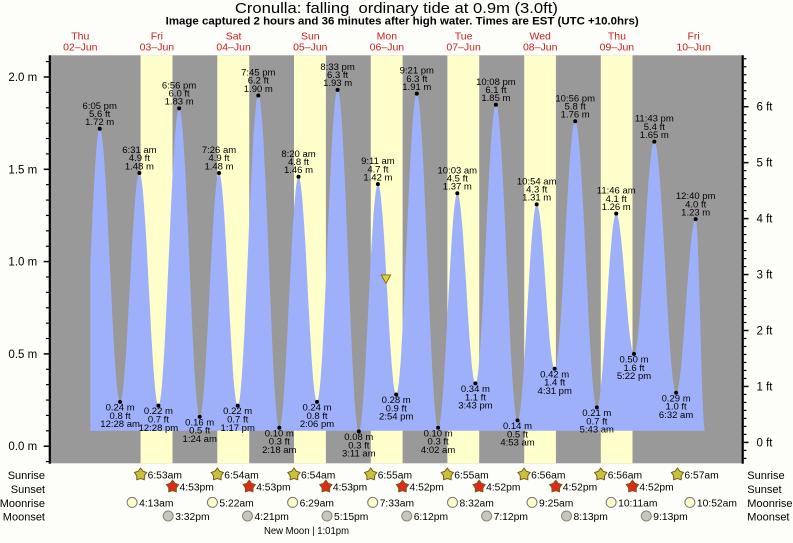 This screenshot has height=543, width=793. I want to click on svg-text: 1.23 m, so click(695, 212).